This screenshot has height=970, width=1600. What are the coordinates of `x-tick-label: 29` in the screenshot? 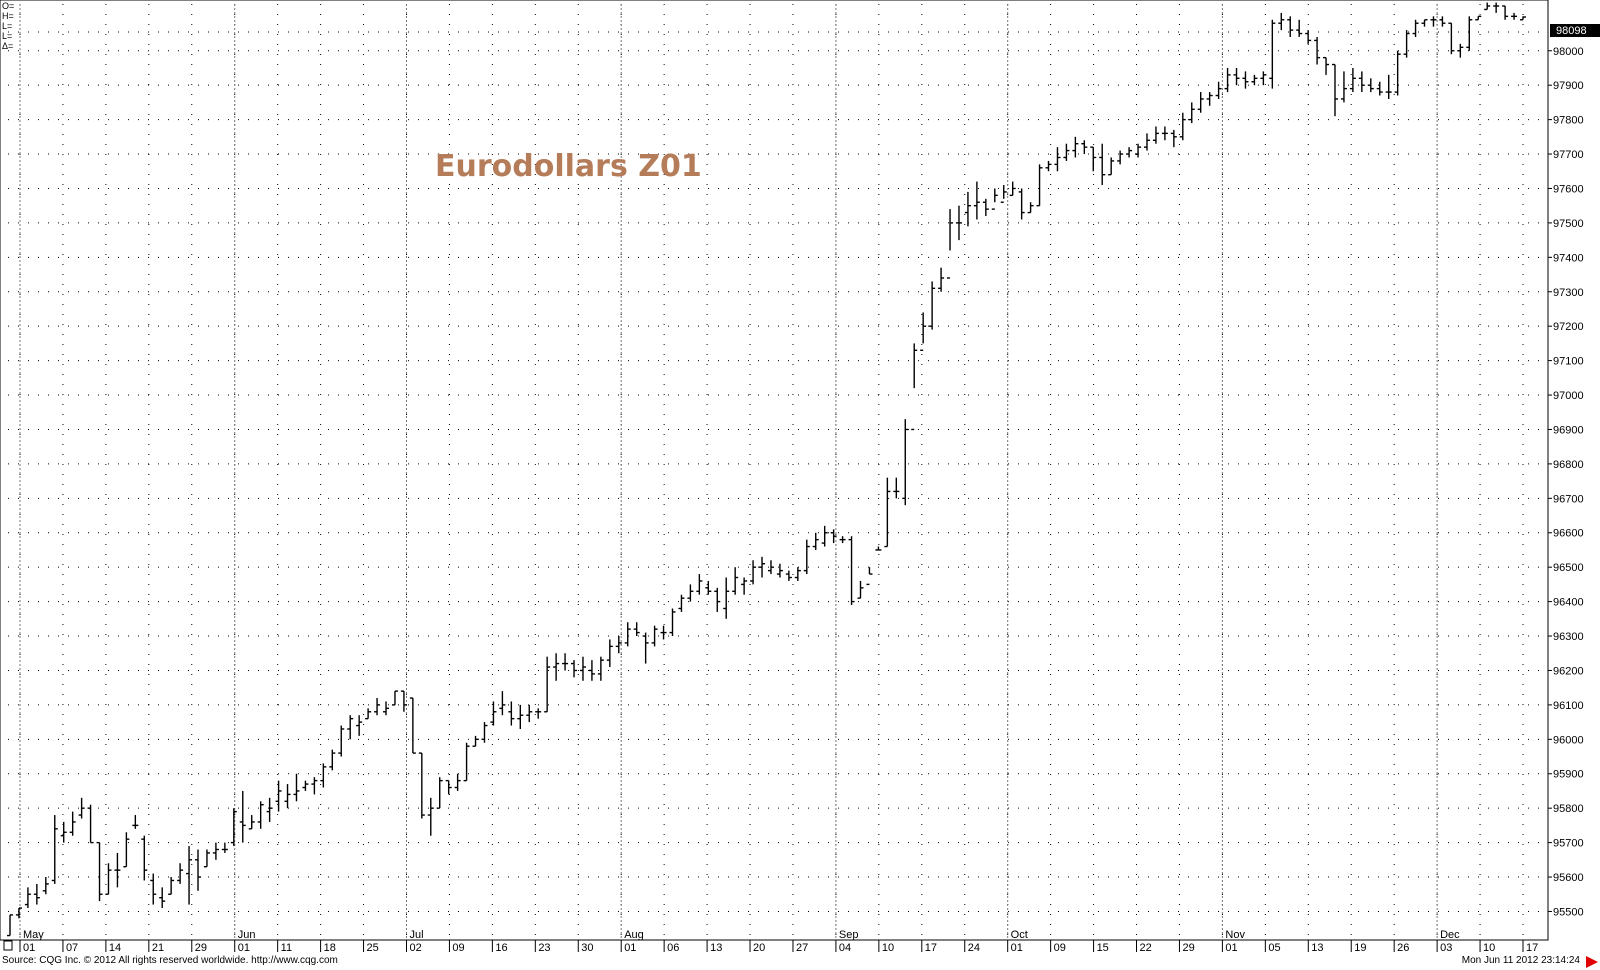 It's located at (201, 947).